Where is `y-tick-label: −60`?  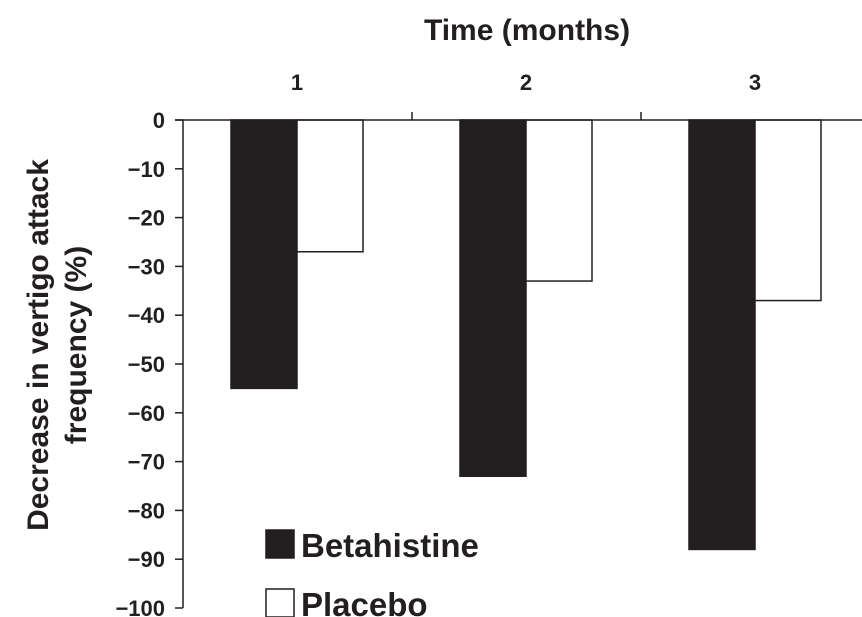 y-tick-label: −60 is located at coordinates (146, 413).